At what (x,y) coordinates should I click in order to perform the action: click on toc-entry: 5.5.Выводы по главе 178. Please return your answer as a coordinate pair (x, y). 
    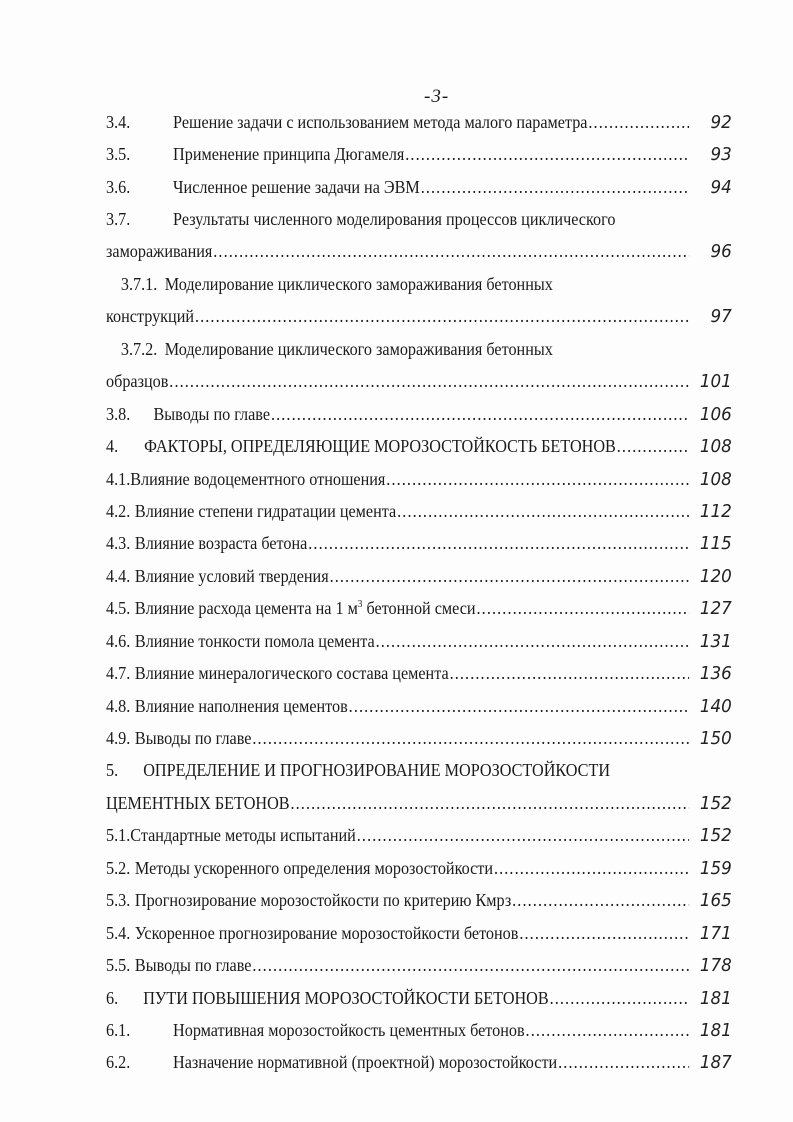
    Looking at the image, I should click on (419, 965).